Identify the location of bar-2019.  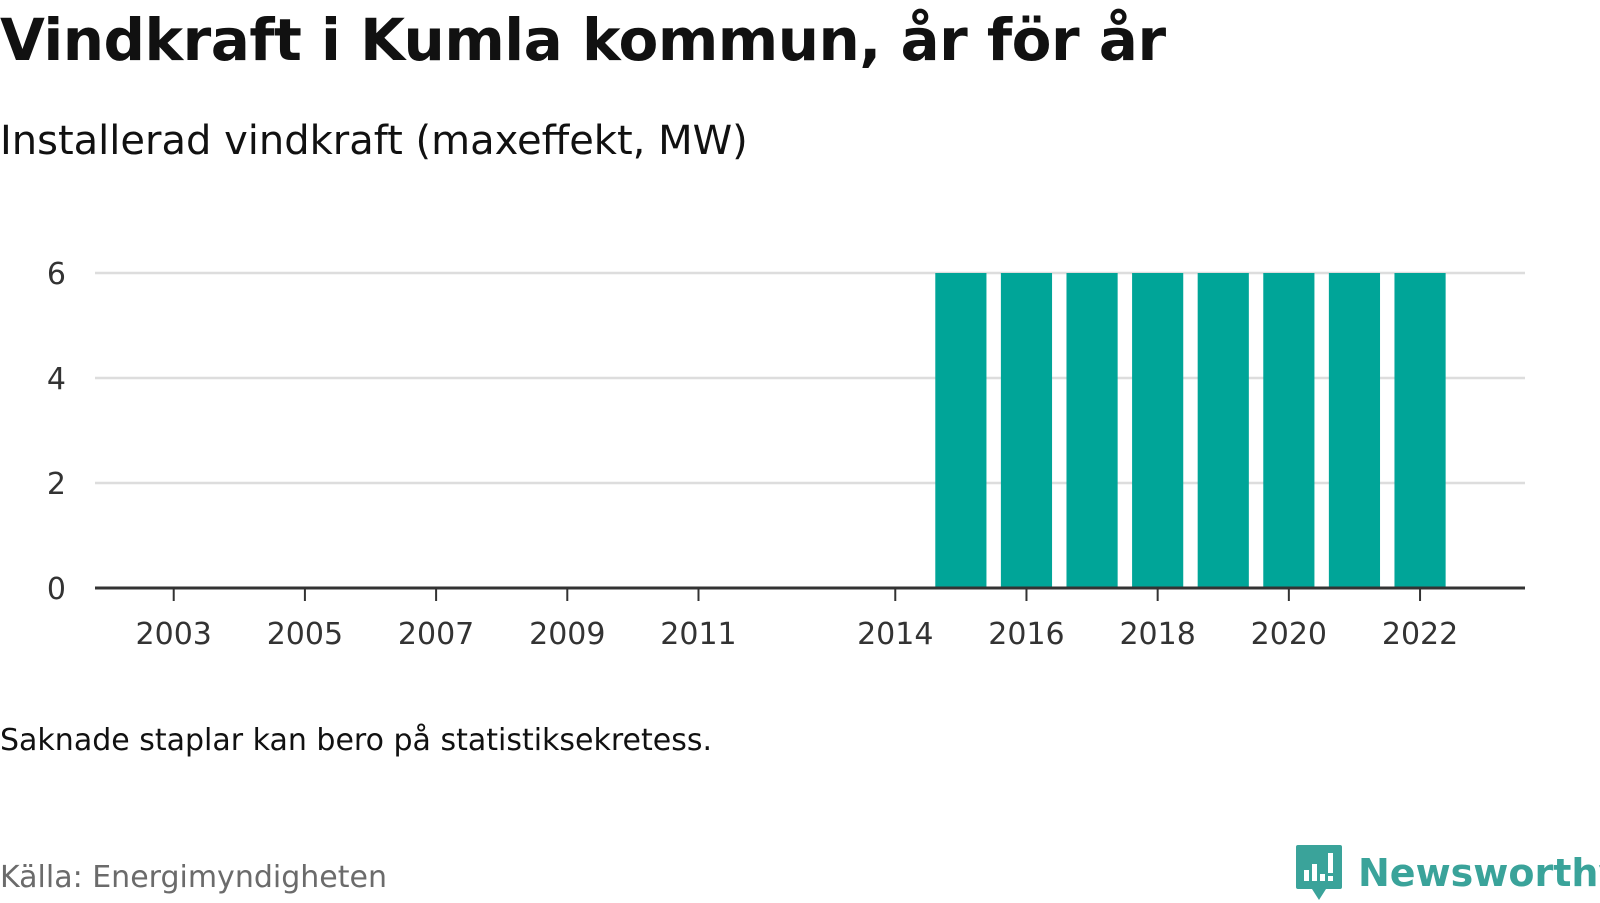
(1223, 430).